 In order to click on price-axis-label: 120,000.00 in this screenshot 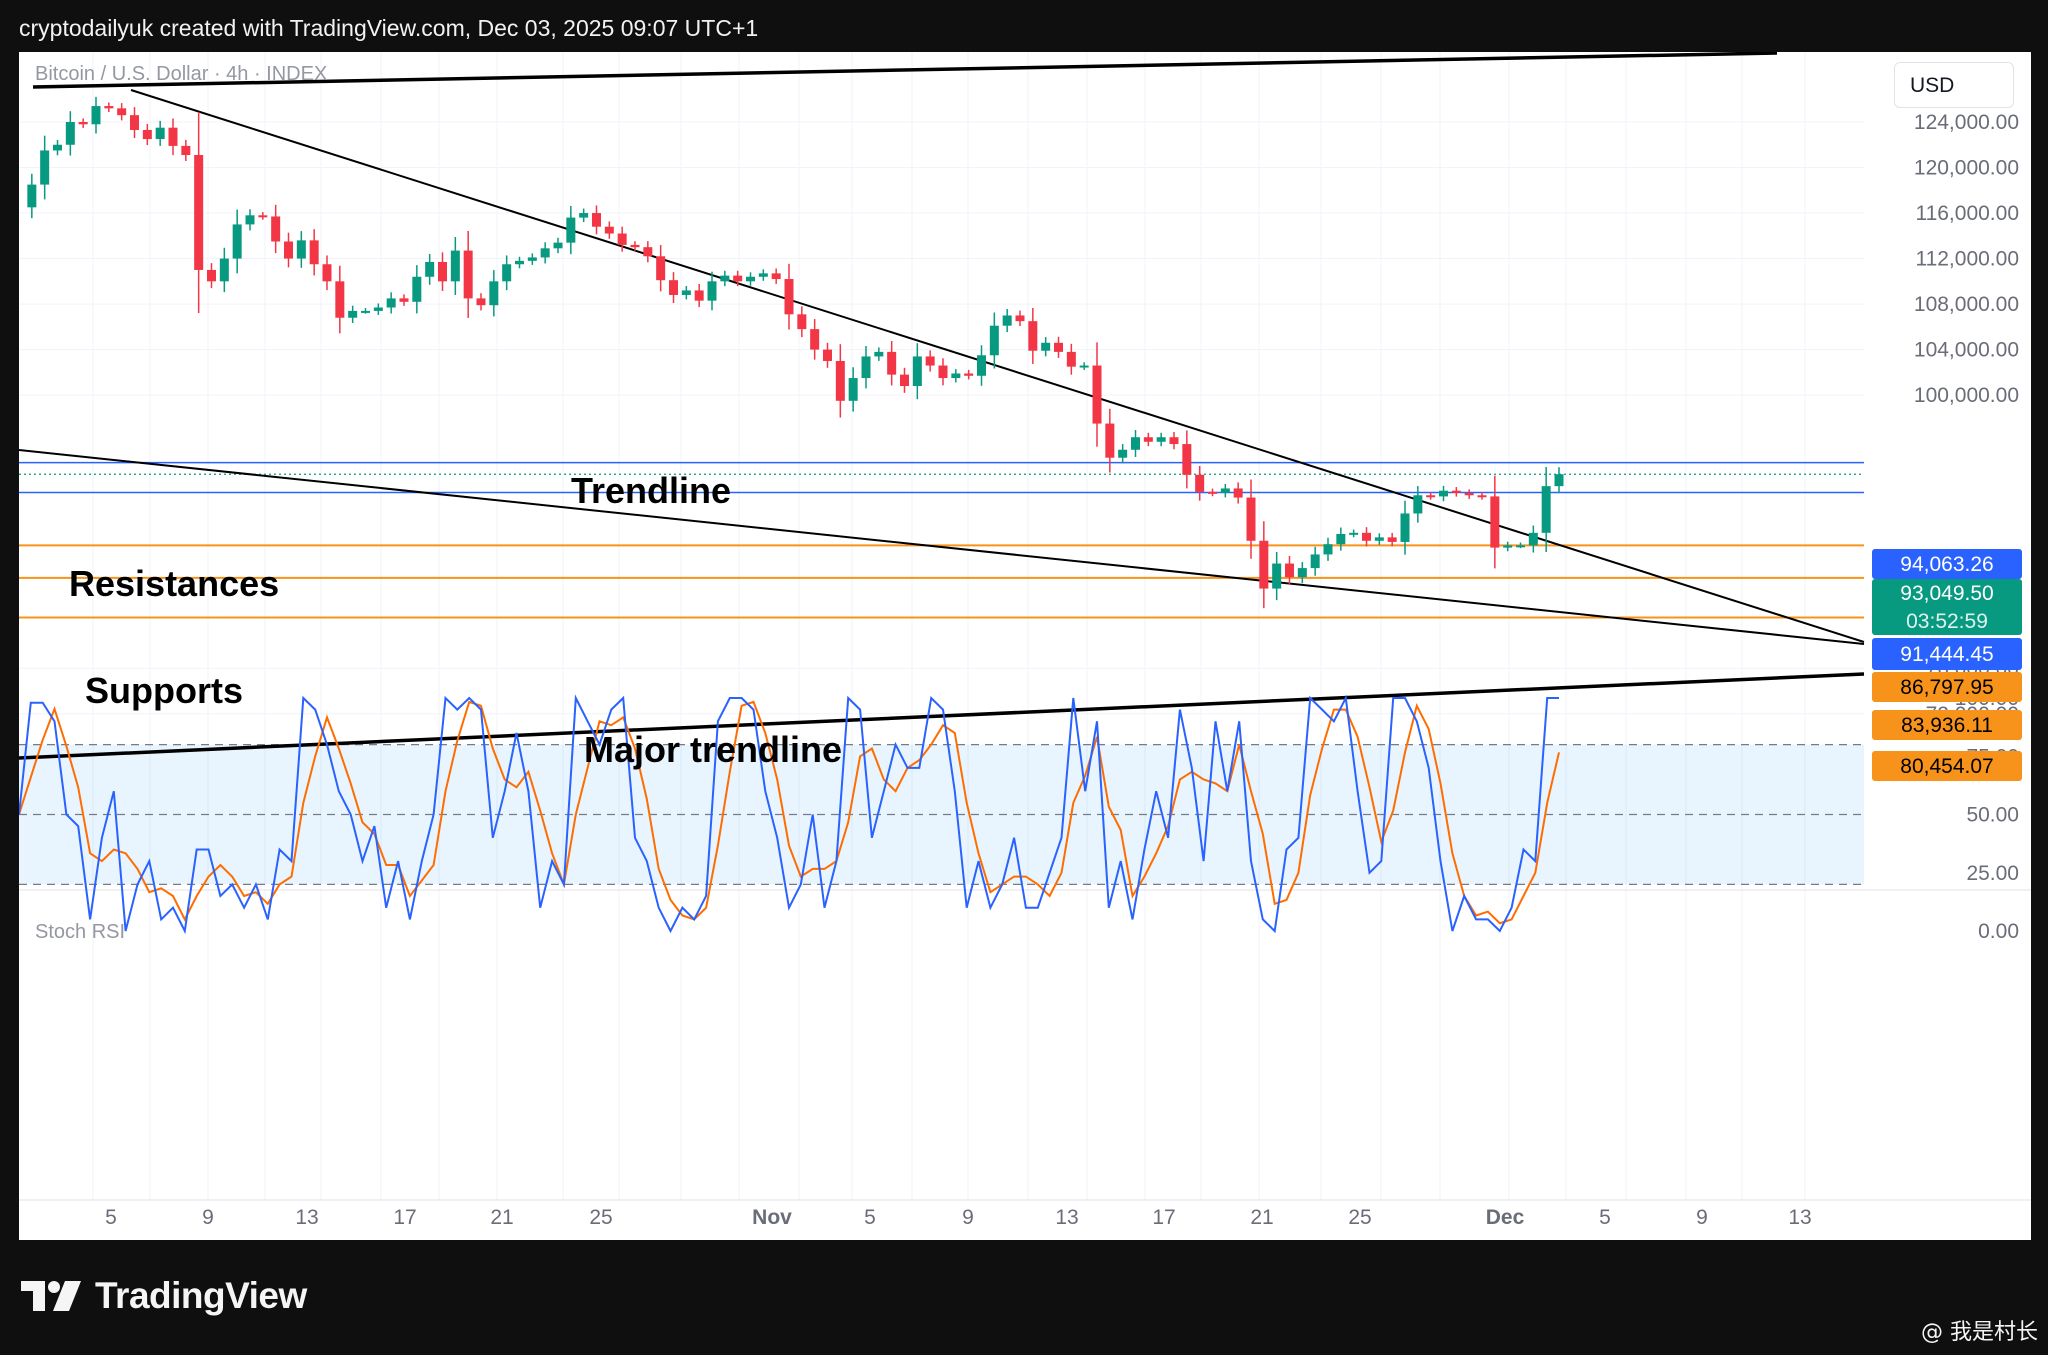, I will do `click(1966, 168)`.